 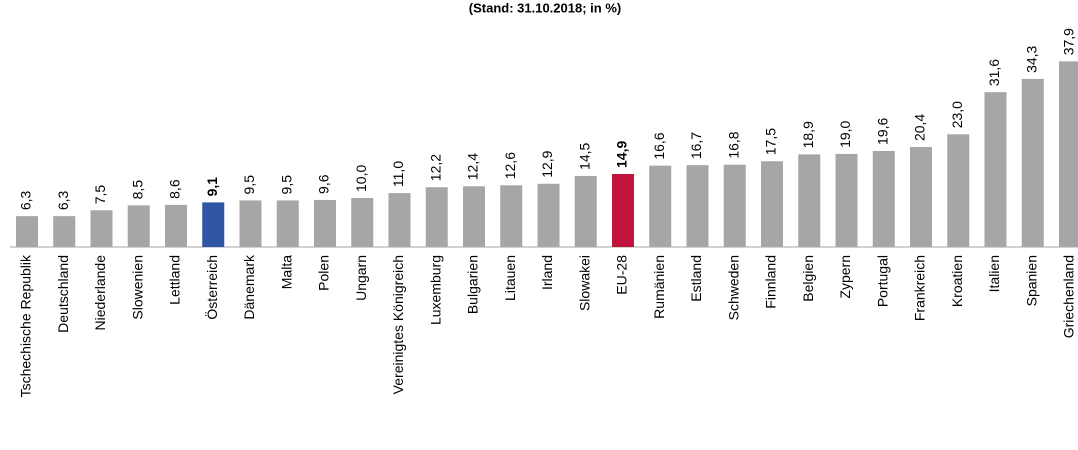 What do you see at coordinates (845, 133) in the screenshot?
I see `value-label: 19,0` at bounding box center [845, 133].